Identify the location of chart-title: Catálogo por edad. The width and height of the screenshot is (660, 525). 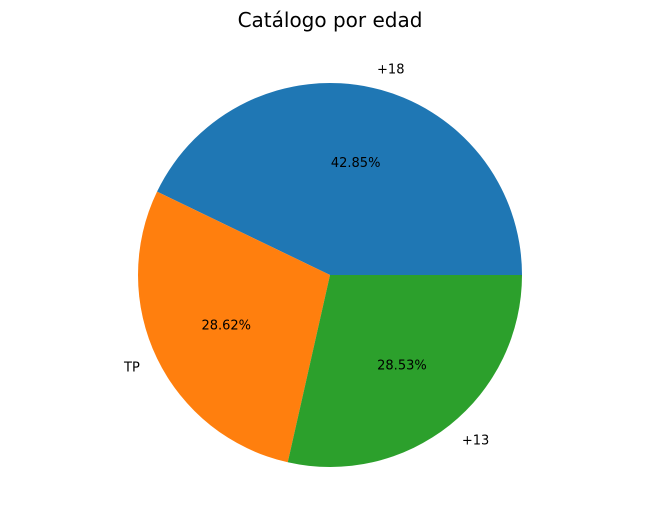
(330, 20).